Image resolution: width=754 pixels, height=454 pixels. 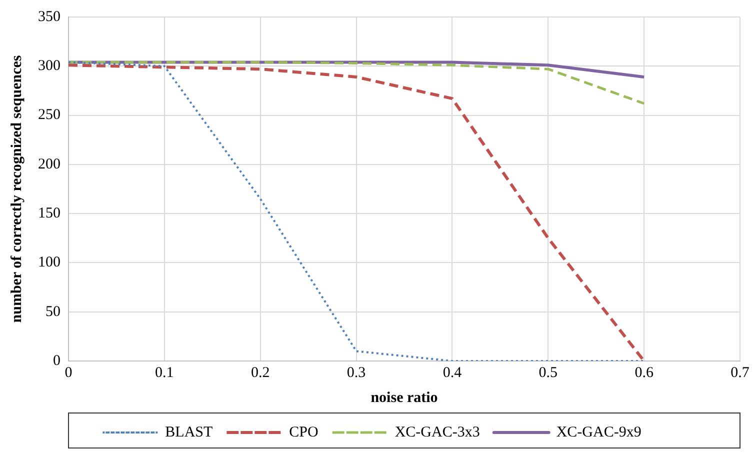 What do you see at coordinates (164, 372) in the screenshot?
I see `x-tick-label: 0.1` at bounding box center [164, 372].